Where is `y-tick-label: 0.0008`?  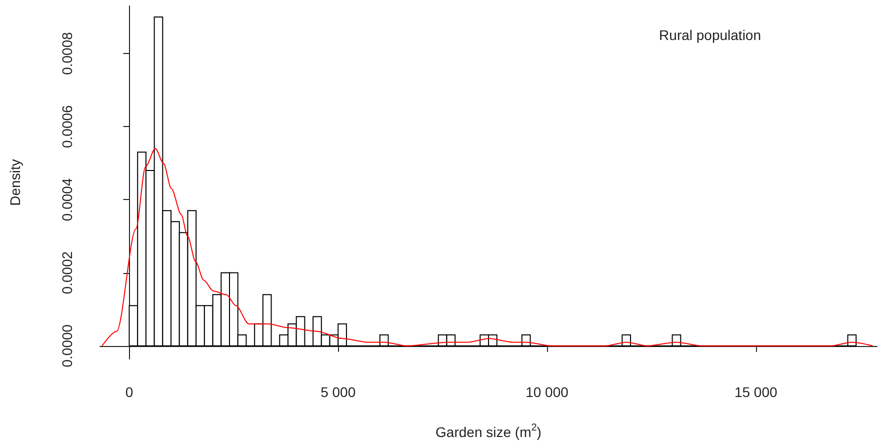
y-tick-label: 0.0008 is located at coordinates (67, 53).